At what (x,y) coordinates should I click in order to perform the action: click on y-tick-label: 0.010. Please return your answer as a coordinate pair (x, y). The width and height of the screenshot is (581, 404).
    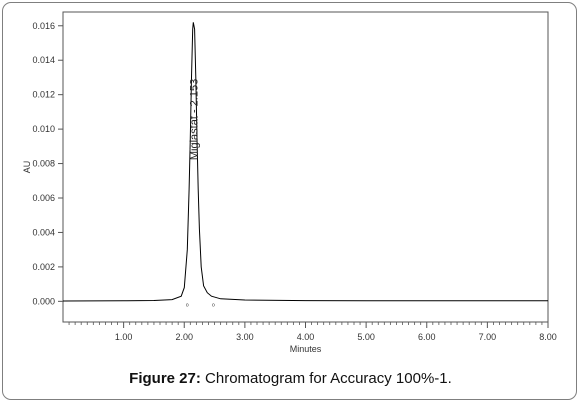
    Looking at the image, I should click on (43, 129).